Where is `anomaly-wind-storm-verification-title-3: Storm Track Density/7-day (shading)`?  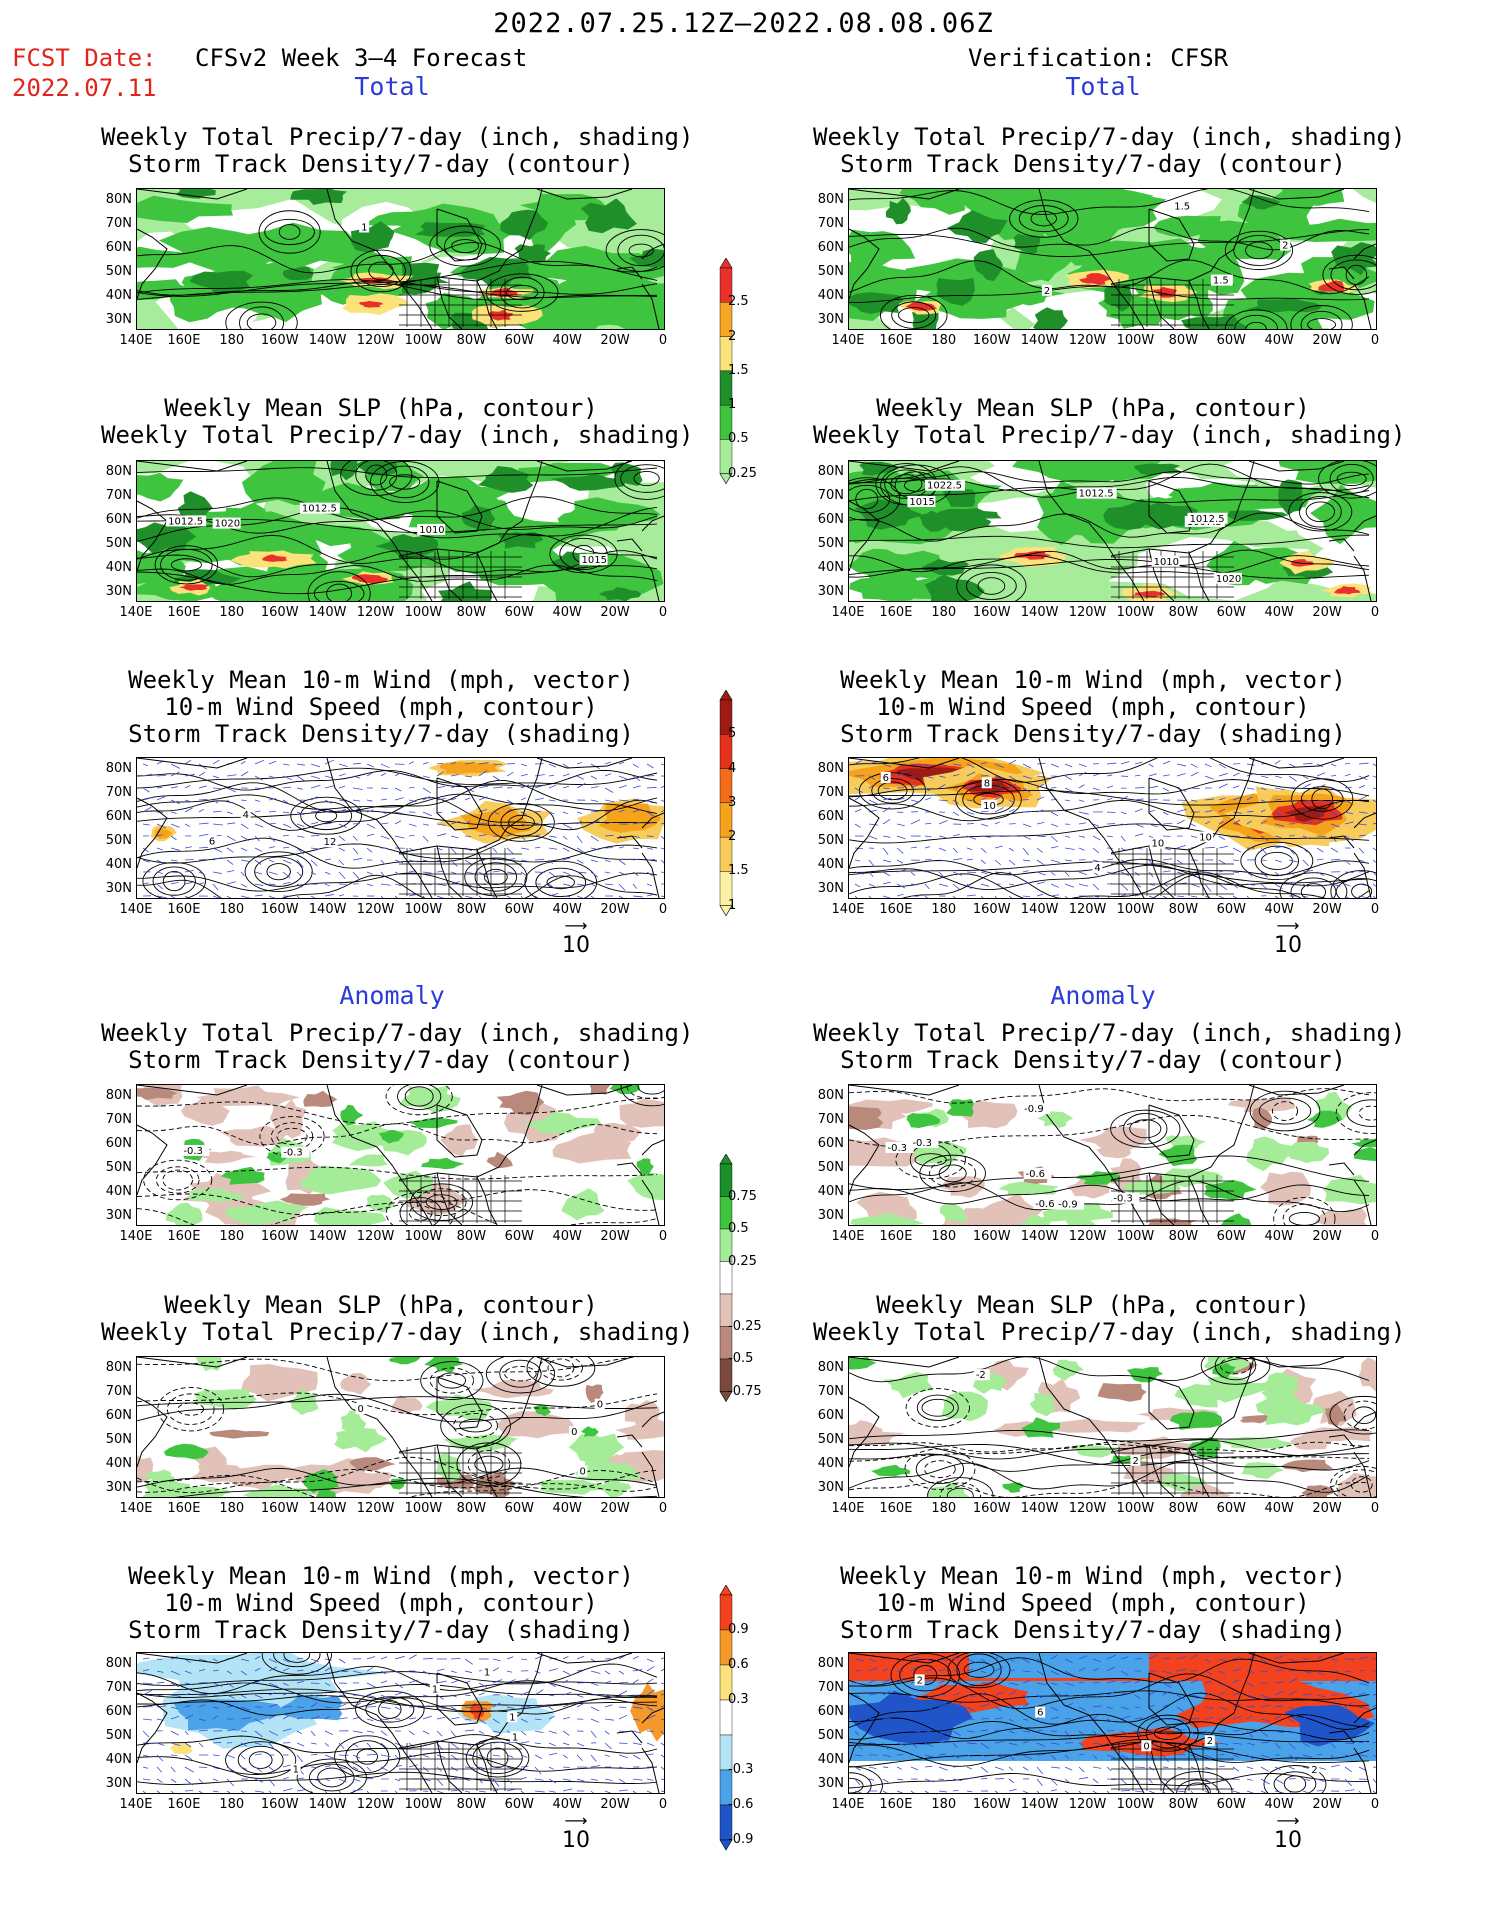
anomaly-wind-storm-verification-title-3: Storm Track Density/7-day (shading) is located at coordinates (1093, 1630).